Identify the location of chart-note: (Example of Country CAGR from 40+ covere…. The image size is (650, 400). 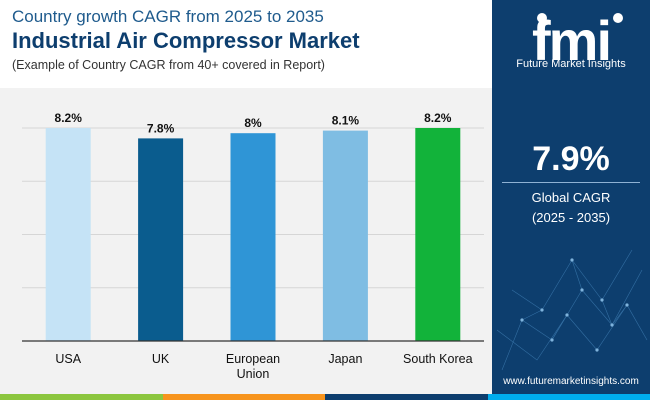
(168, 65).